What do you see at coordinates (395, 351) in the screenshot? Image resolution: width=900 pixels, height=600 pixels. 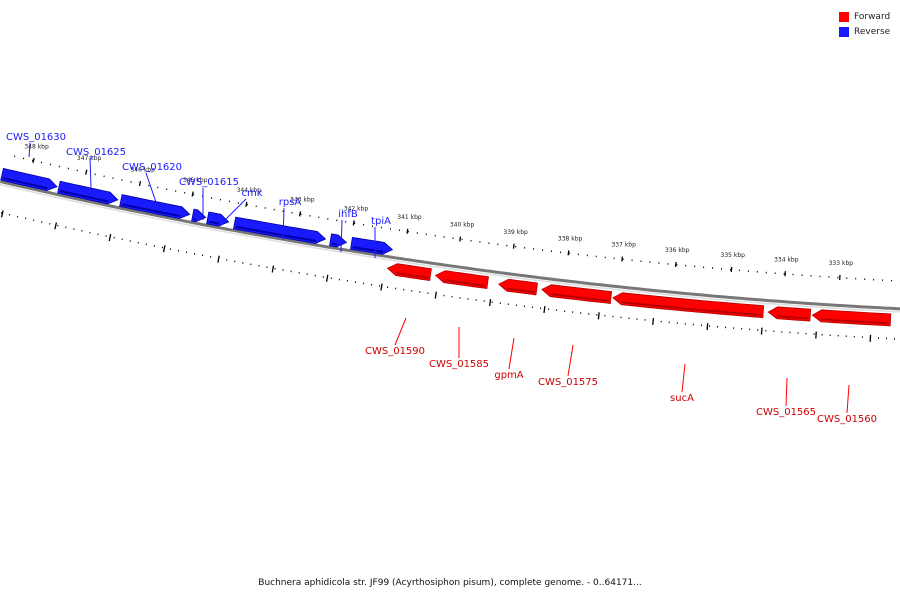 I see `gene-label-cws-01590: CWS_01590` at bounding box center [395, 351].